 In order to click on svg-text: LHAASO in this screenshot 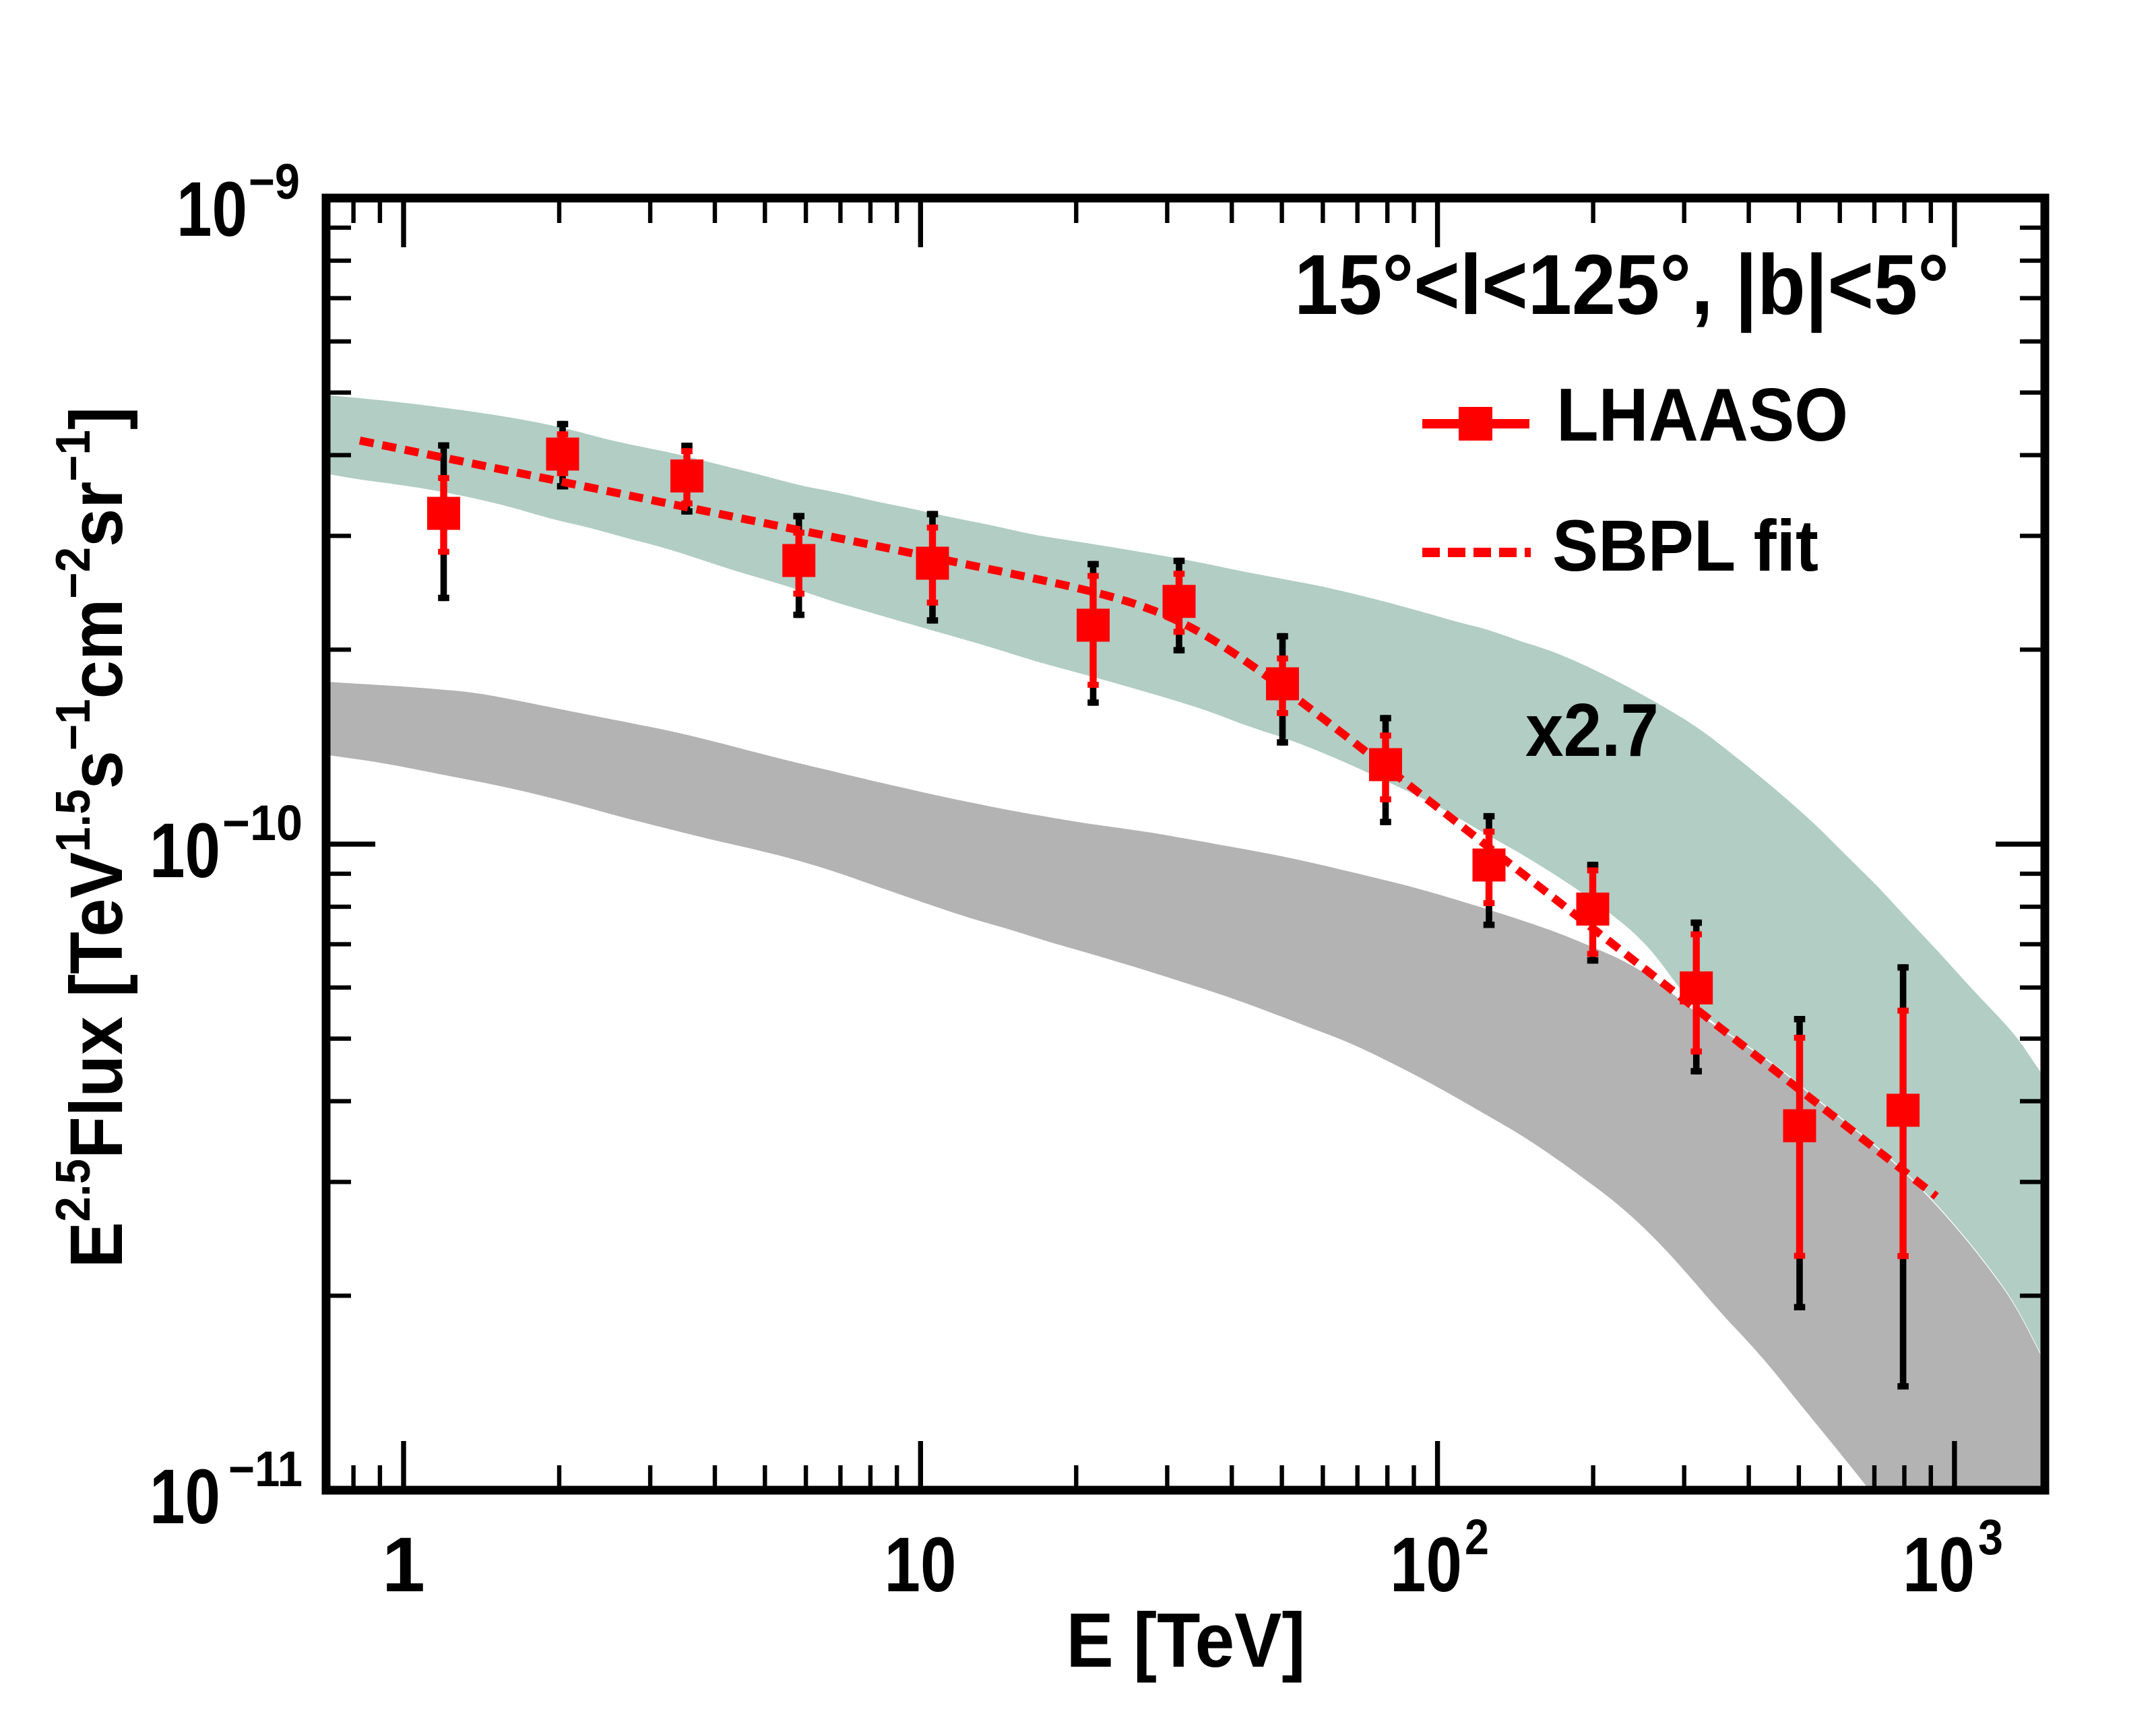, I will do `click(1702, 415)`.